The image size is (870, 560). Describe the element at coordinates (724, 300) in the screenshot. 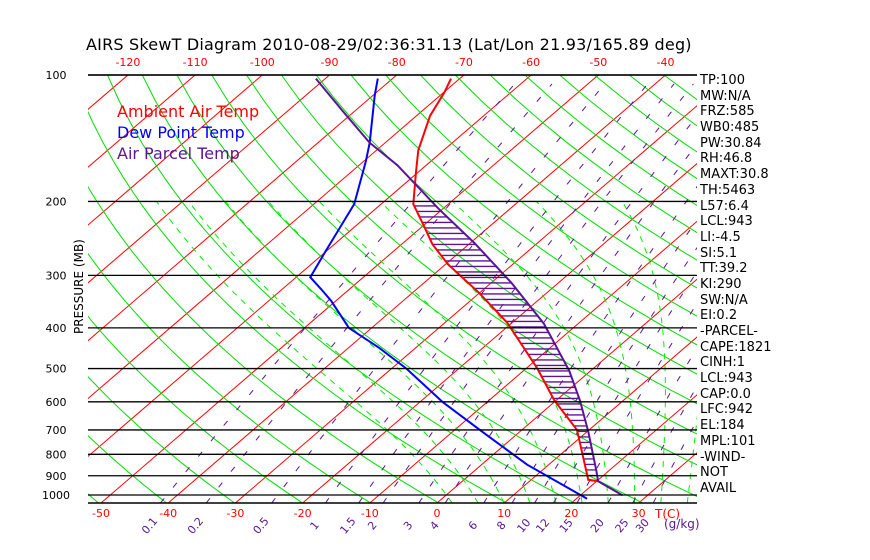

I see `stat-item: SW:N/A` at that location.